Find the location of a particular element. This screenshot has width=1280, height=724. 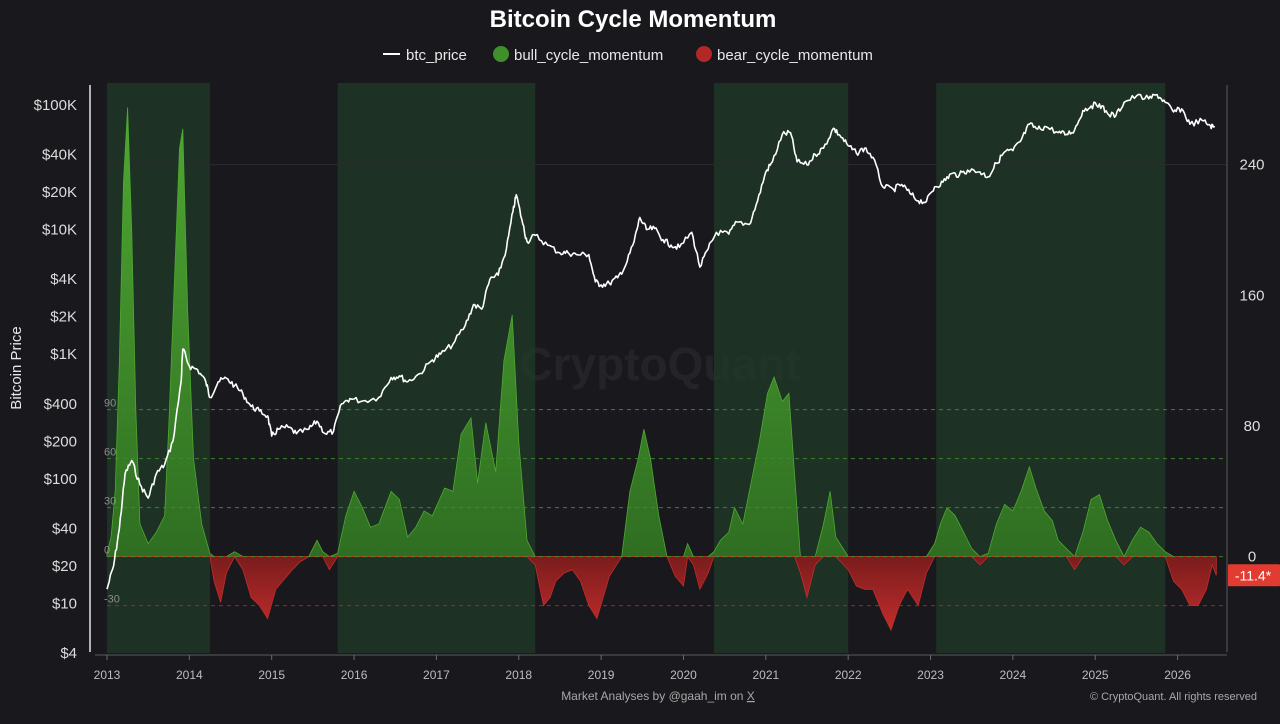

x-tick-label: 2015 is located at coordinates (271, 675).